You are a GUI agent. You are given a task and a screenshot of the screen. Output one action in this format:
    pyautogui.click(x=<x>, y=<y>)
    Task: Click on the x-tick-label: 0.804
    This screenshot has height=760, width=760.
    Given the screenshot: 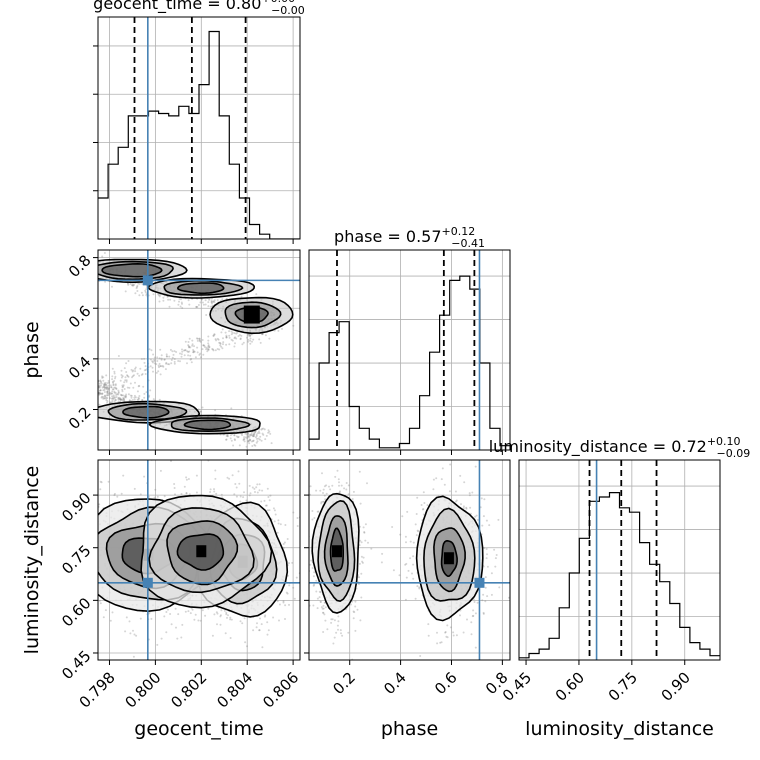 What is the action you would take?
    pyautogui.click(x=234, y=689)
    